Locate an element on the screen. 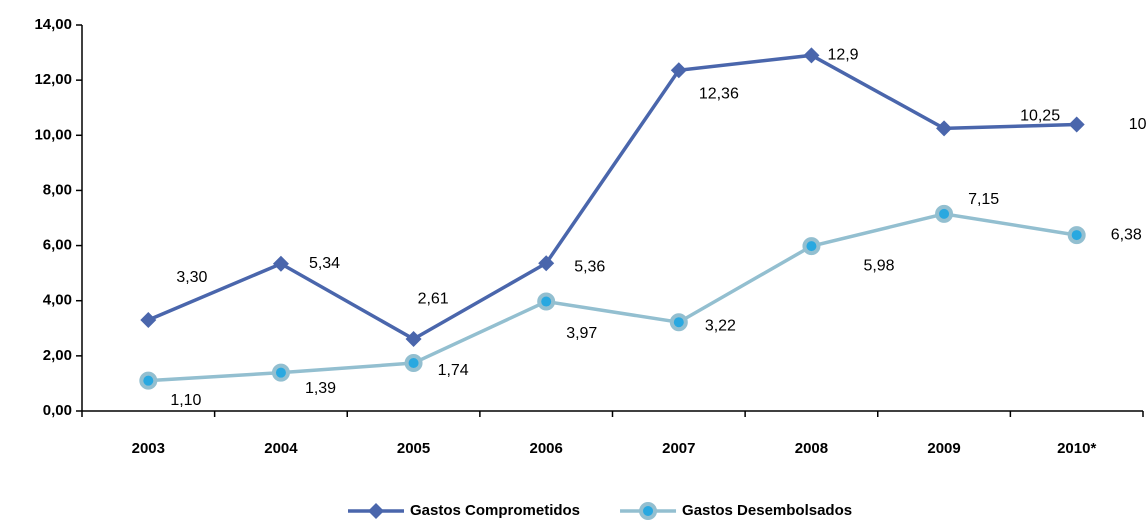 This screenshot has height=520, width=1147. legend-label: Gastos Comprometidos is located at coordinates (495, 510).